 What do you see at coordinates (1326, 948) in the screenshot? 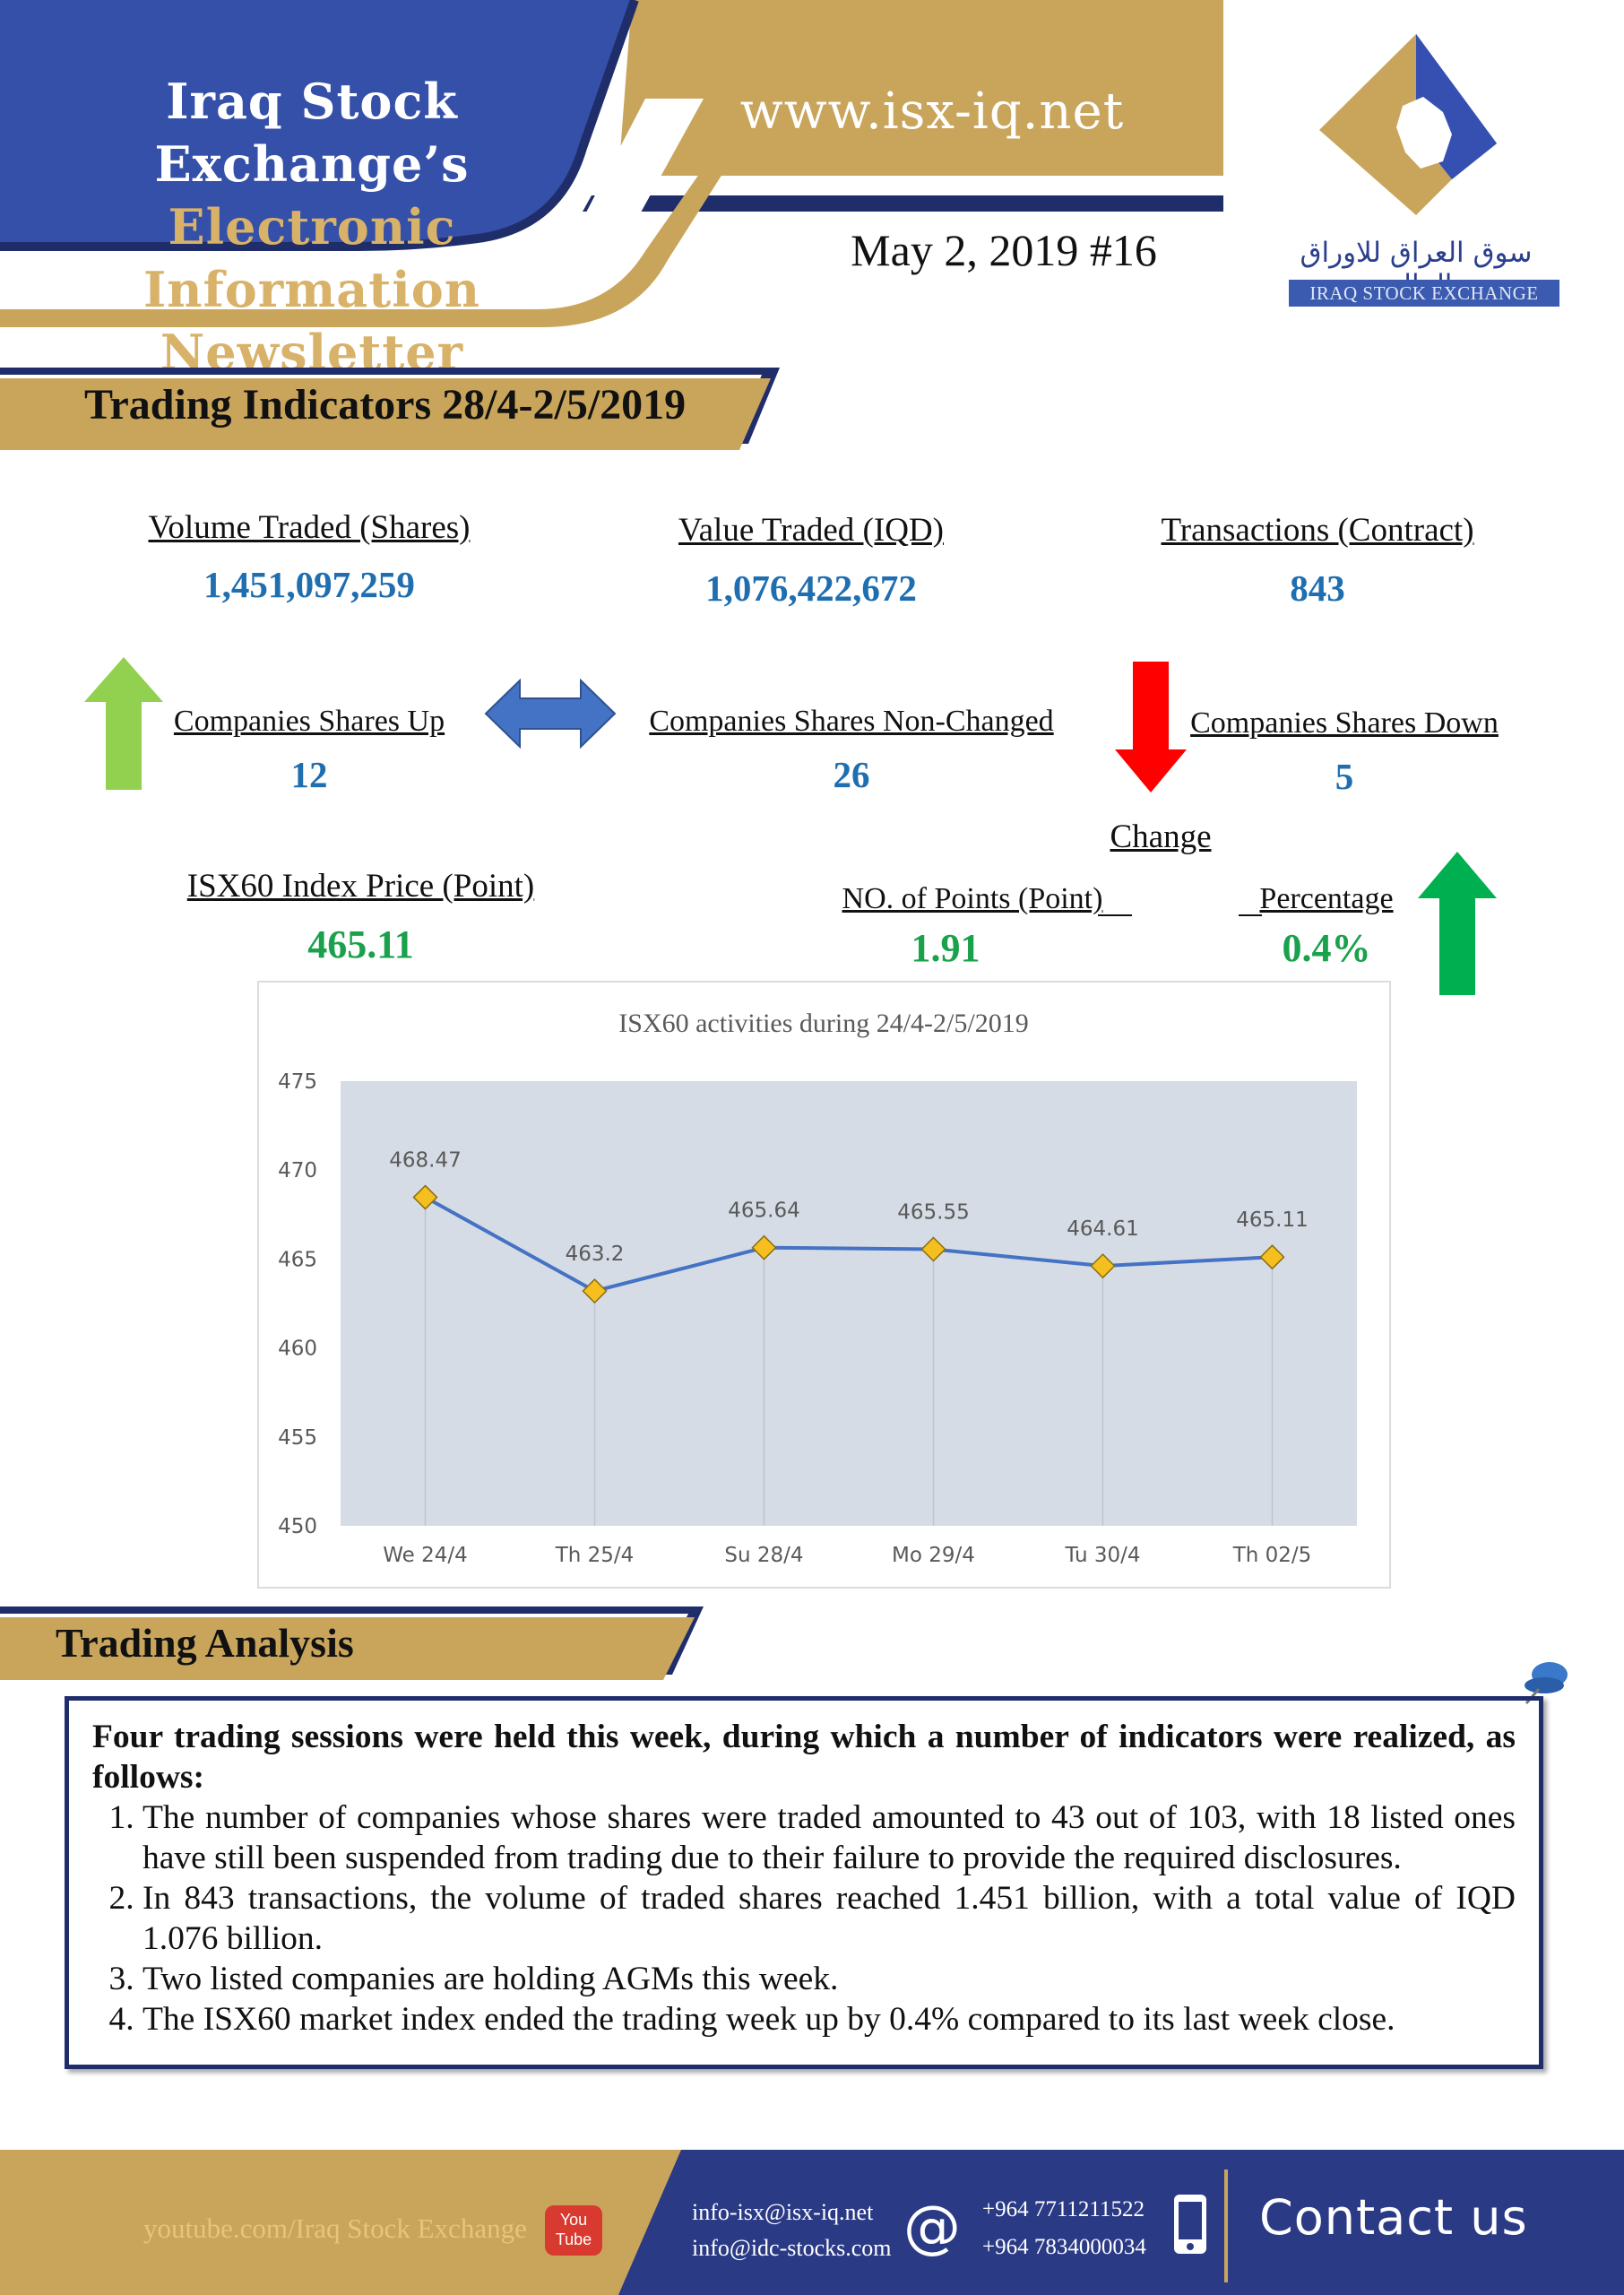
I see `percentage-value: 0.4%` at bounding box center [1326, 948].